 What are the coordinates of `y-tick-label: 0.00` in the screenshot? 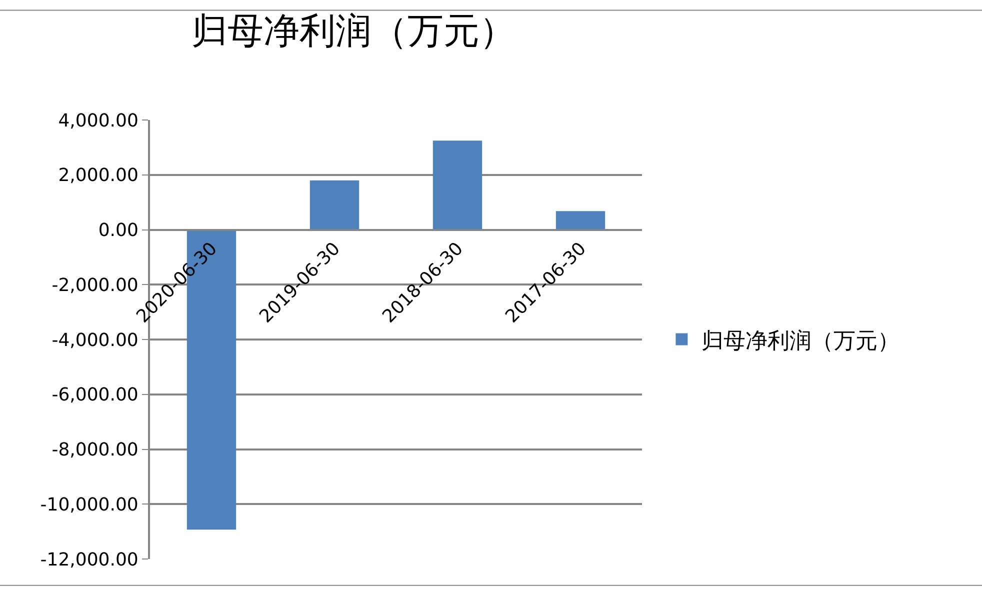 It's located at (118, 231).